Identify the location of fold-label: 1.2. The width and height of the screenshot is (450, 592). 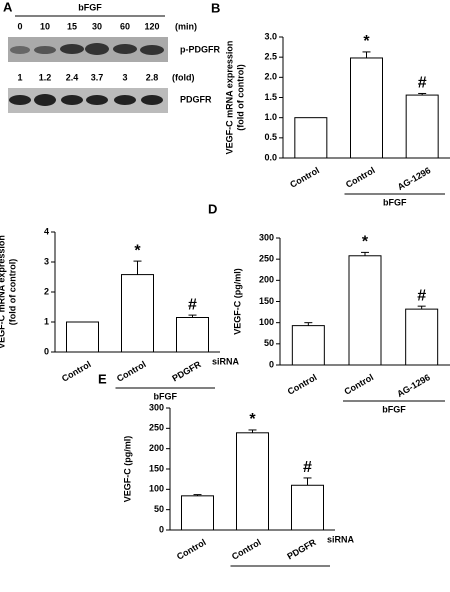
(45, 77).